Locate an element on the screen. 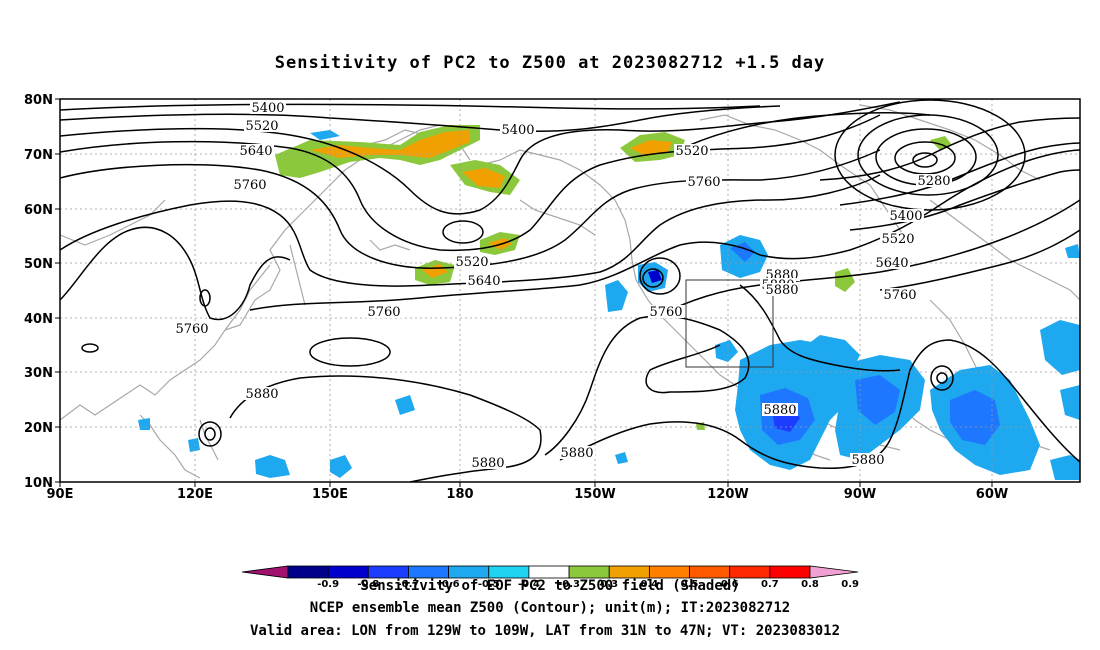 This screenshot has width=1100, height=650. y-tick-label: 10N is located at coordinates (38, 483).